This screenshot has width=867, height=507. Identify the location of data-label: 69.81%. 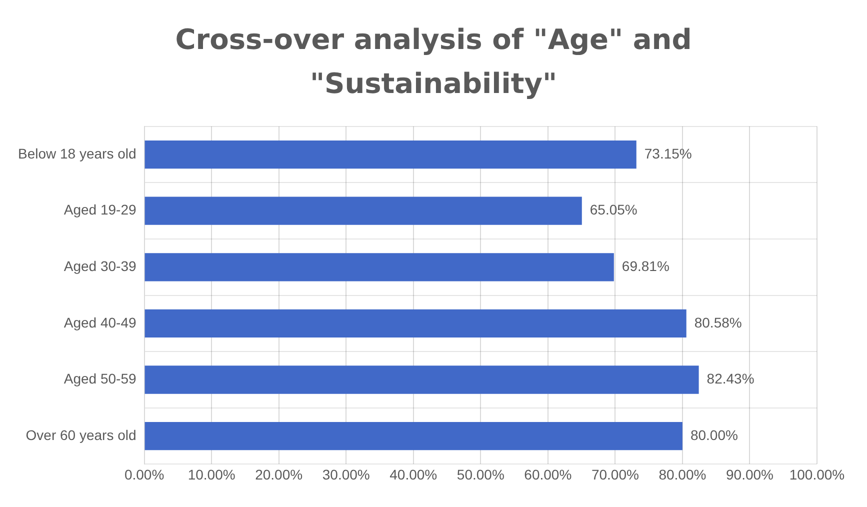
(646, 266).